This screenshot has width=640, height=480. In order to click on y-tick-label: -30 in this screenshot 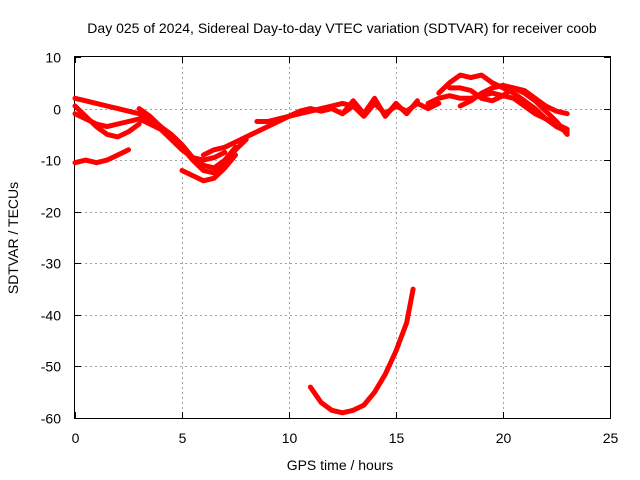, I will do `click(51, 264)`.